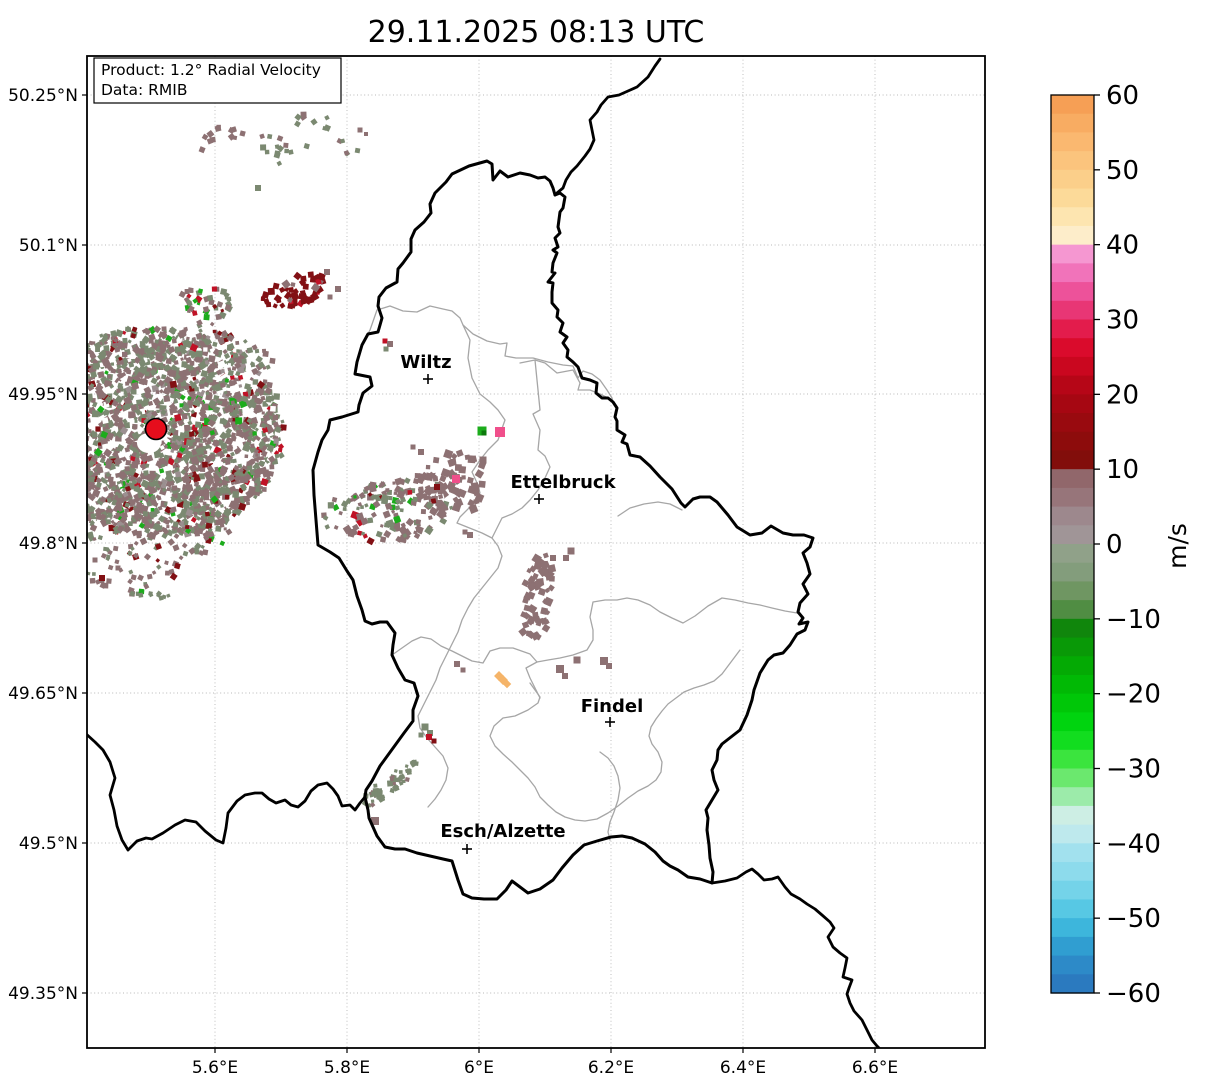 The width and height of the screenshot is (1207, 1081). What do you see at coordinates (425, 362) in the screenshot?
I see `city-label-wiltz: Wiltz` at bounding box center [425, 362].